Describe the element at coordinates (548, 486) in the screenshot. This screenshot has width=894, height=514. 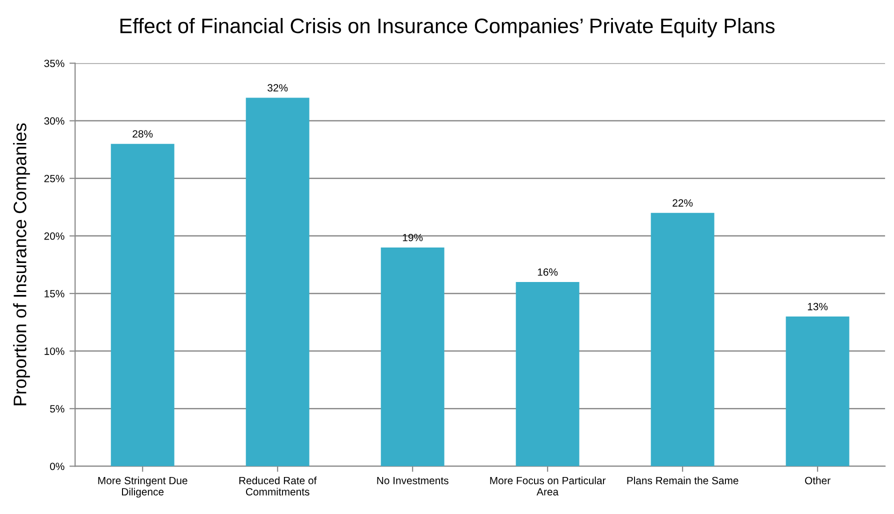
I see `x-tick-label: More Focus on Particular Area` at that location.